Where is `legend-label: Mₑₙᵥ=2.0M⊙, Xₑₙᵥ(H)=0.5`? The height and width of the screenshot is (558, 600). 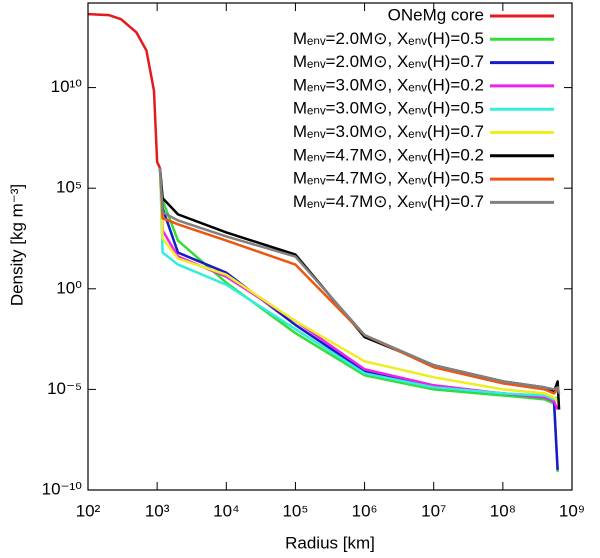 legend-label: Mₑₙᵥ=2.0M⊙, Xₑₙᵥ(H)=0.5 is located at coordinates (388, 38).